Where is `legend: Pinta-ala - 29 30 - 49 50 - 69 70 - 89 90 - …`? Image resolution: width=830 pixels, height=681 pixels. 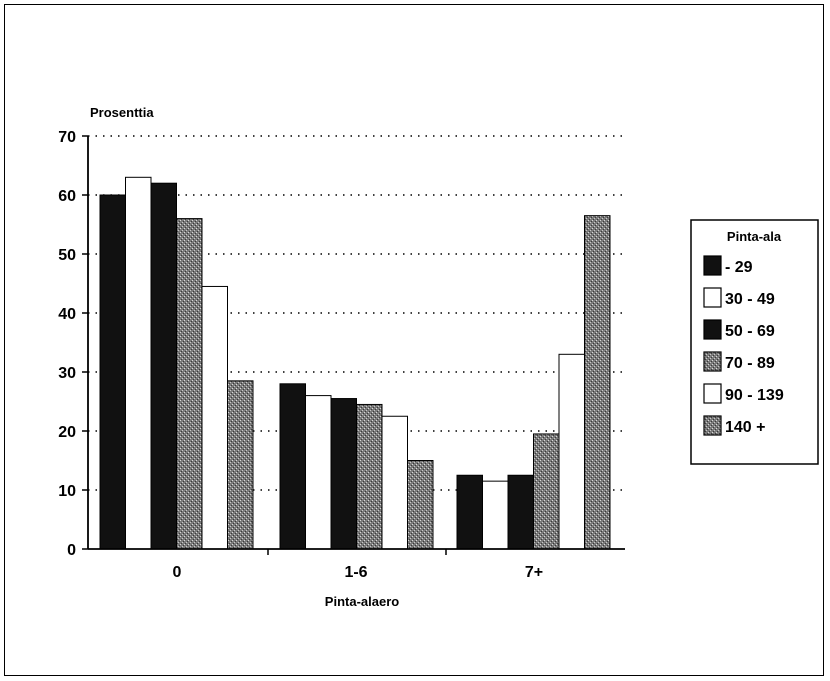 legend: Pinta-ala - 29 30 - 49 50 - 69 70 - 89 90 - … is located at coordinates (754, 342).